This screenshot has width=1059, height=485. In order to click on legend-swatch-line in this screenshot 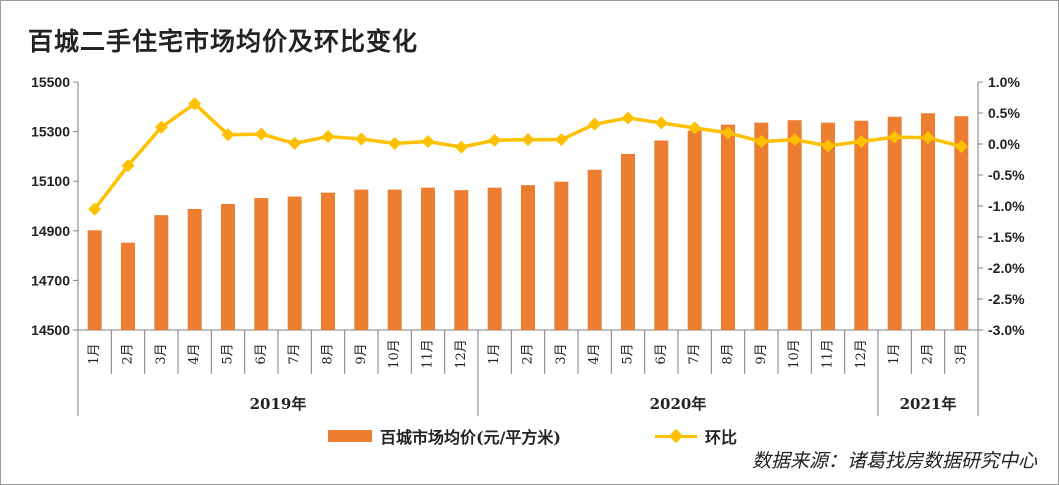, I will do `click(676, 436)`.